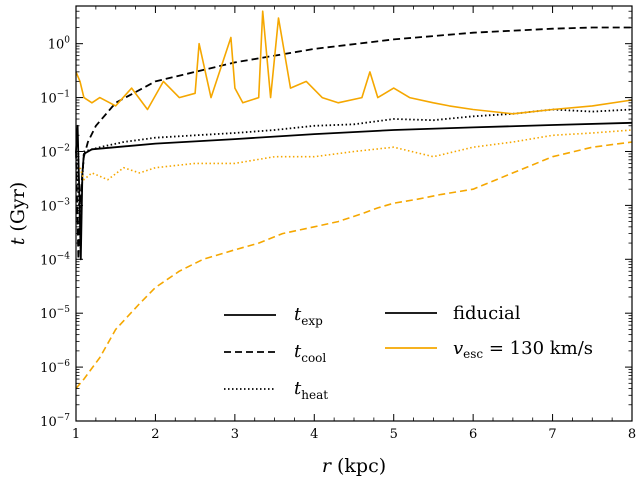  I want to click on series-vesc-t_heat, so click(356, 155).